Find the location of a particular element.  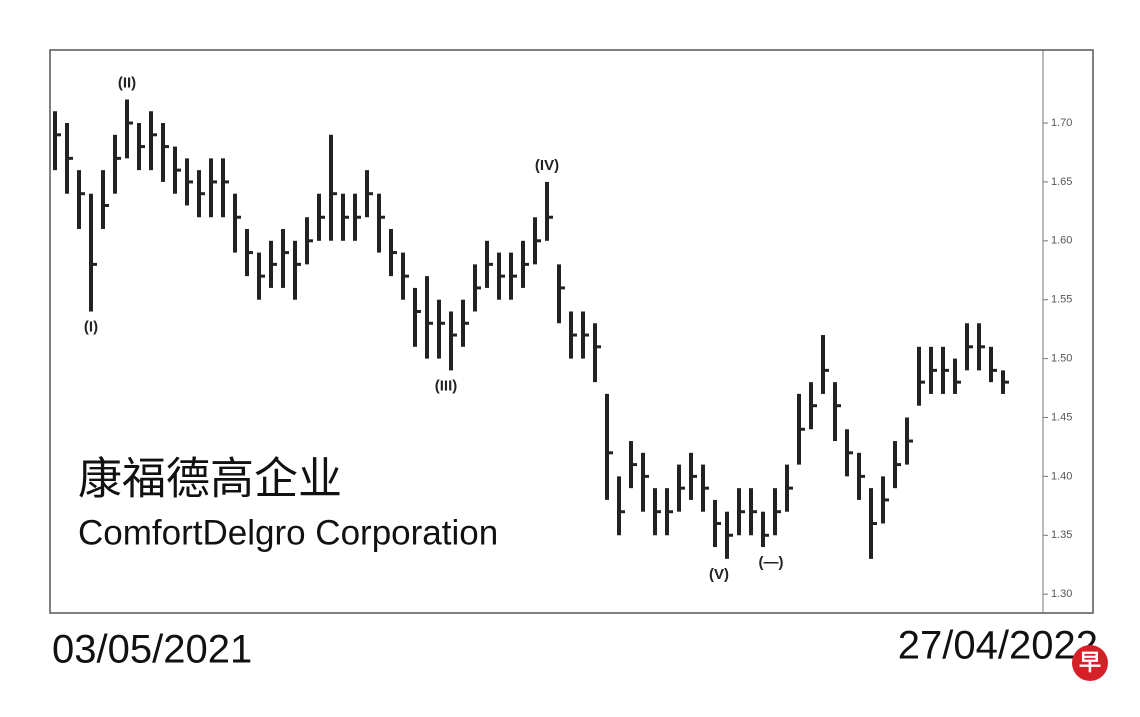

y-tick-label: 1.35 is located at coordinates (1061, 535).